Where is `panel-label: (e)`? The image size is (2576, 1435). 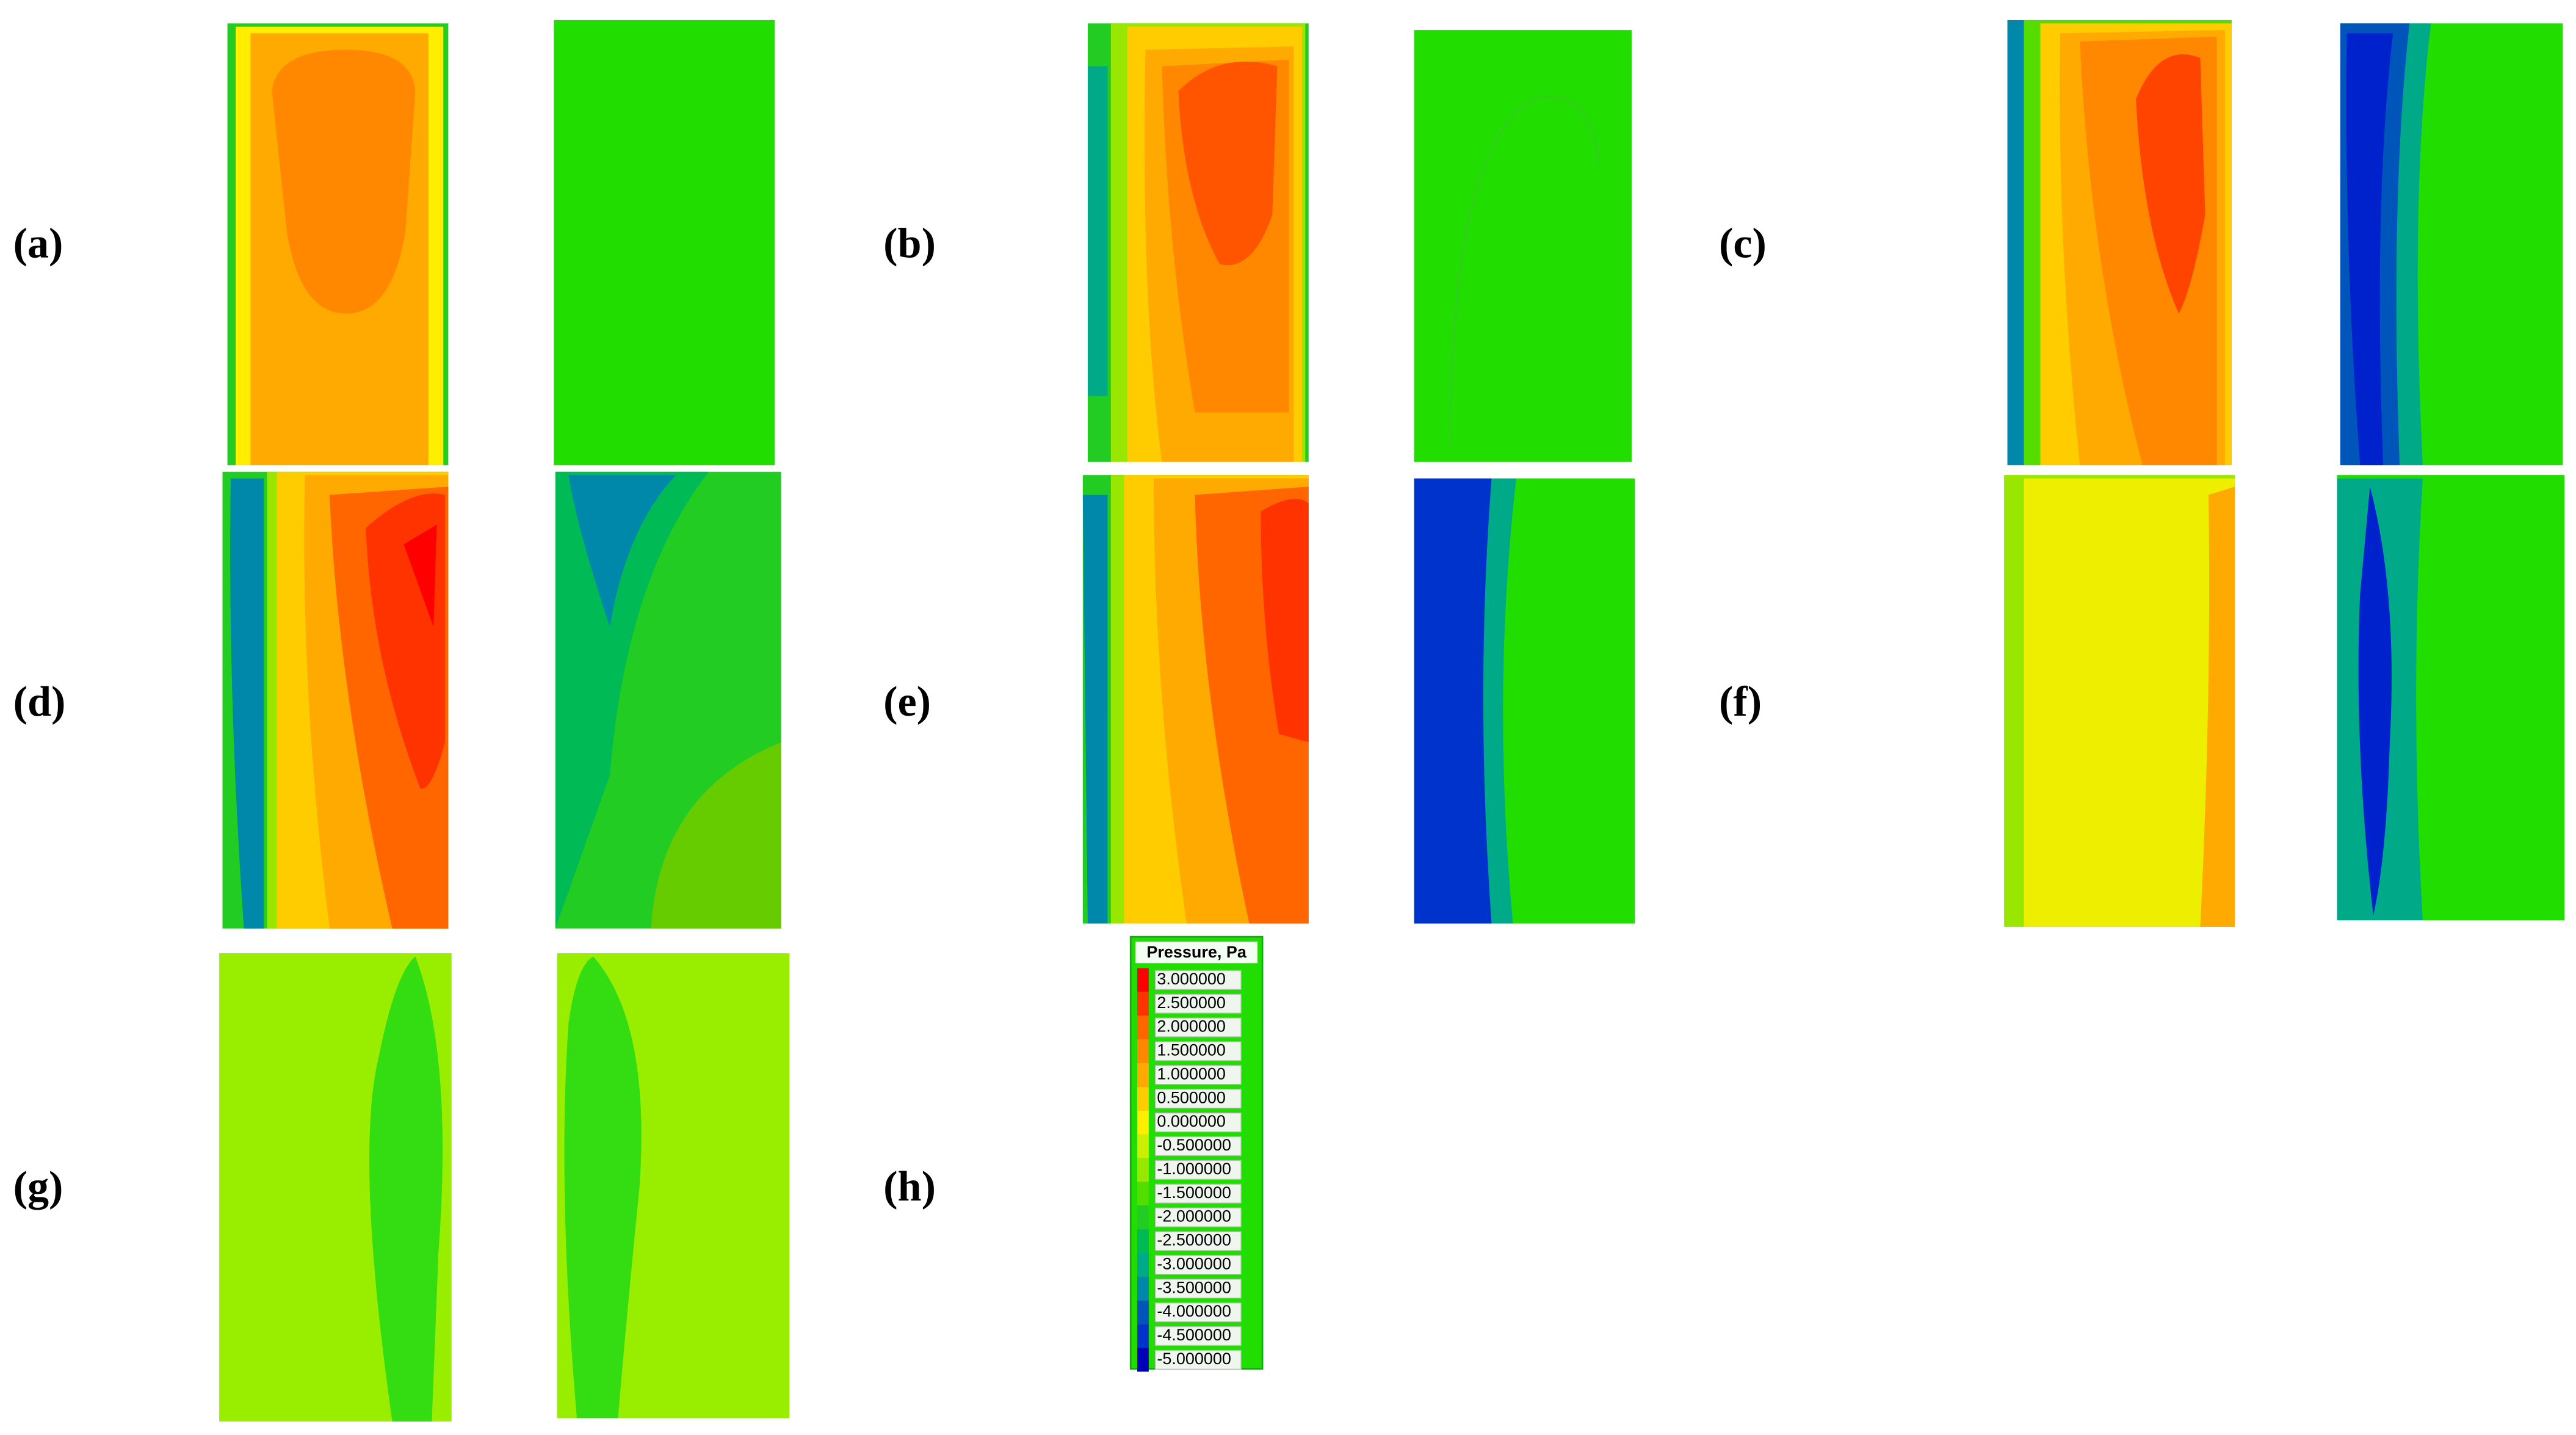
panel-label: (e) is located at coordinates (907, 702).